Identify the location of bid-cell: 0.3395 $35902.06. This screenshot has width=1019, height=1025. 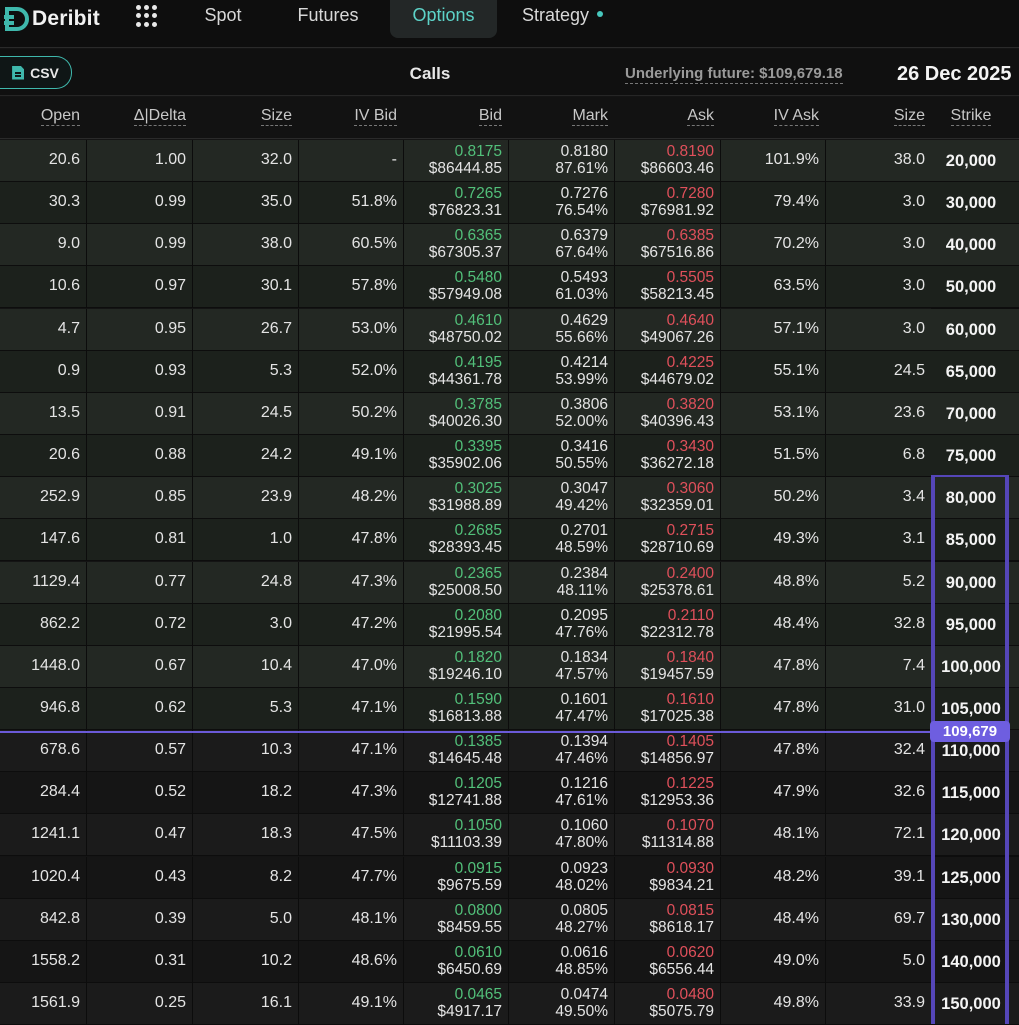
(453, 455).